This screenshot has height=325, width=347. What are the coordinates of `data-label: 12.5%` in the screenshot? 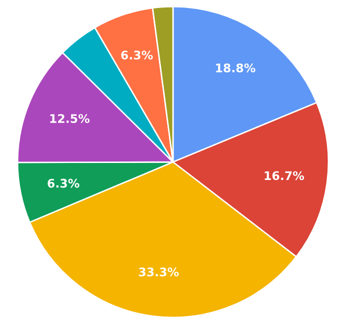 It's located at (70, 118).